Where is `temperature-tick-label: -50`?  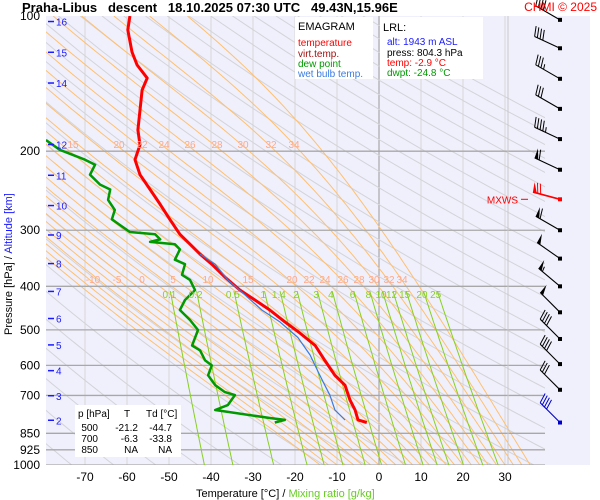 temperature-tick-label: -50 is located at coordinates (169, 477).